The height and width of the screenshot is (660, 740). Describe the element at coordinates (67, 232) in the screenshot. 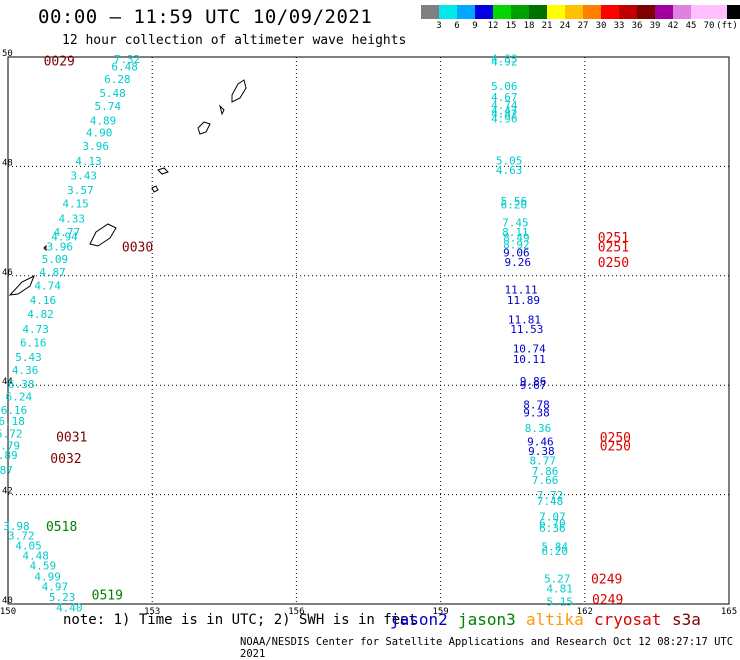

I see `wave-height-value: 4.77` at that location.